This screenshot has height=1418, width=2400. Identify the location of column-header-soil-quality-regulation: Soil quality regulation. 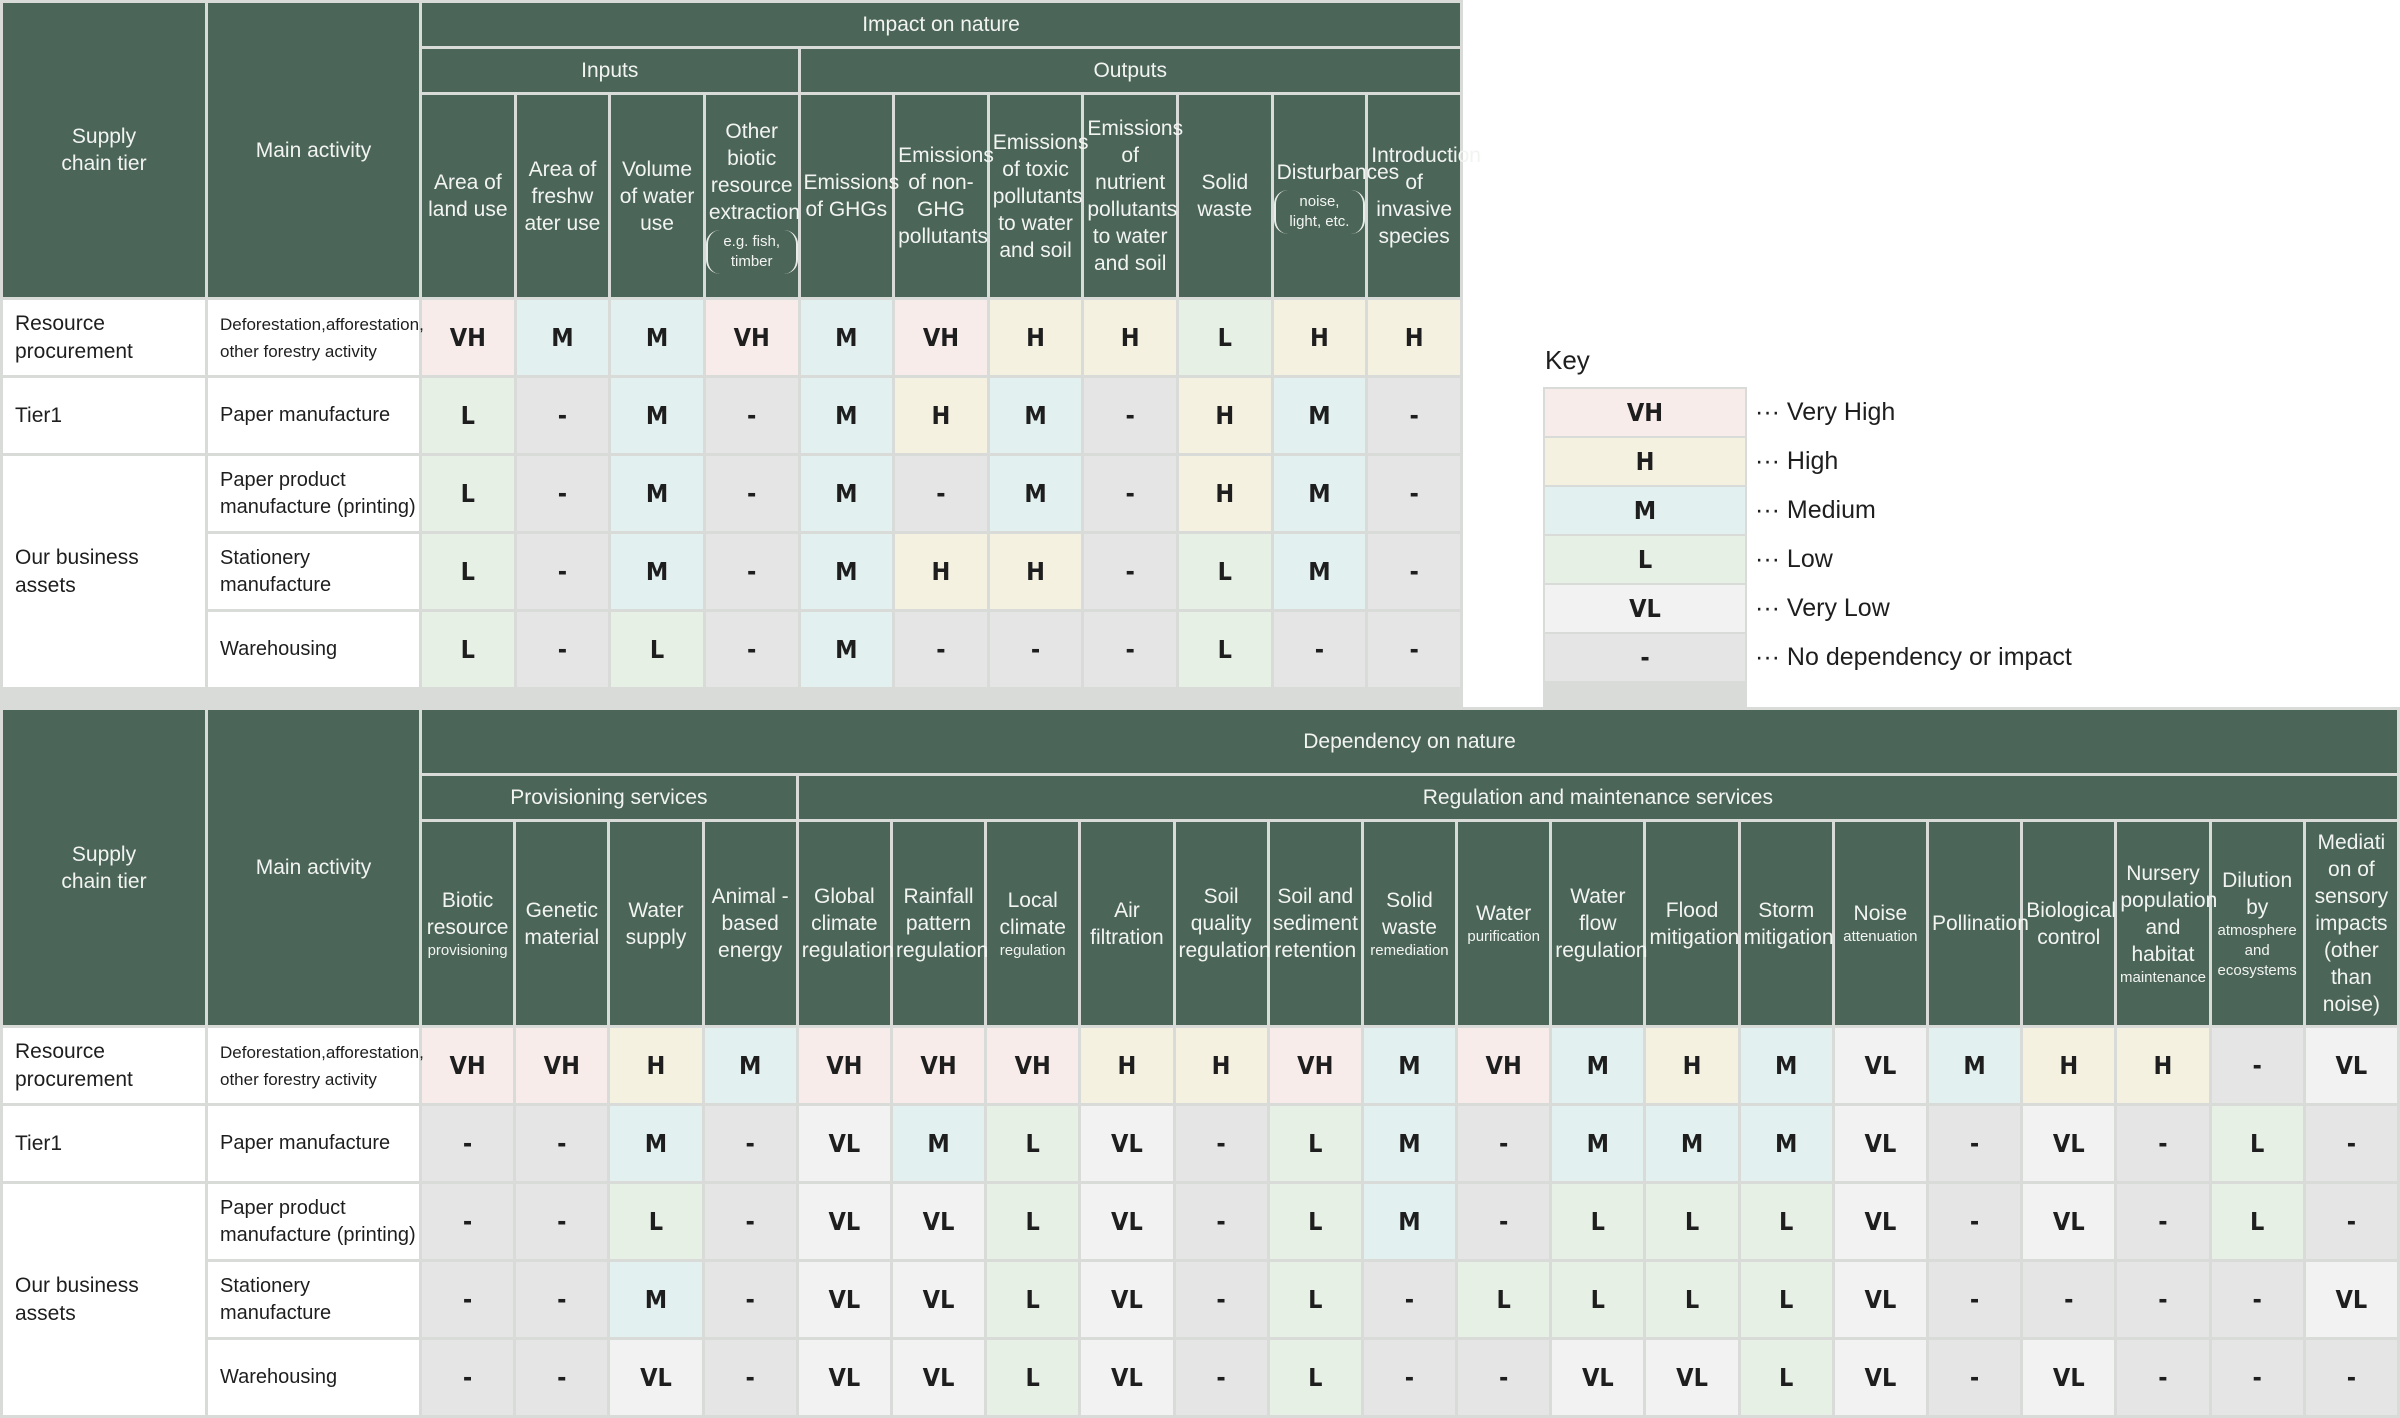
(1221, 923).